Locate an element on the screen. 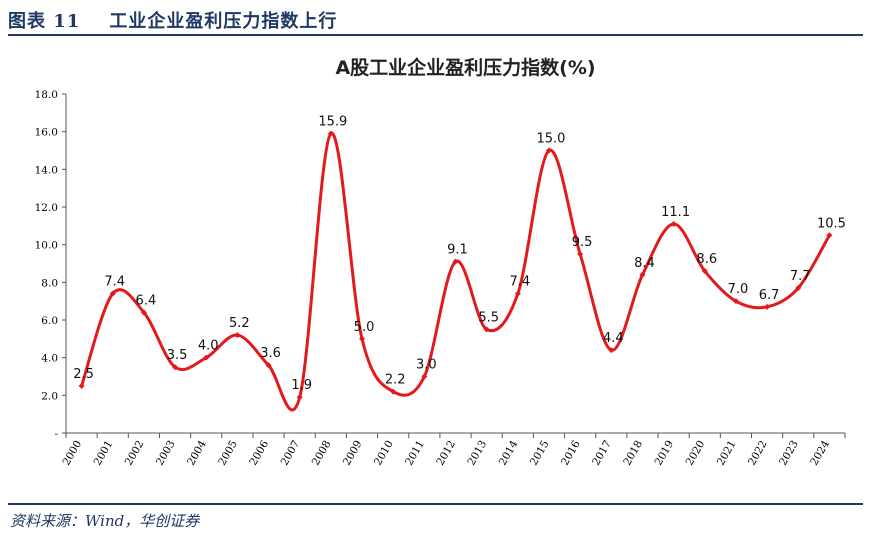  x-tick-label: 2020 is located at coordinates (696, 453).